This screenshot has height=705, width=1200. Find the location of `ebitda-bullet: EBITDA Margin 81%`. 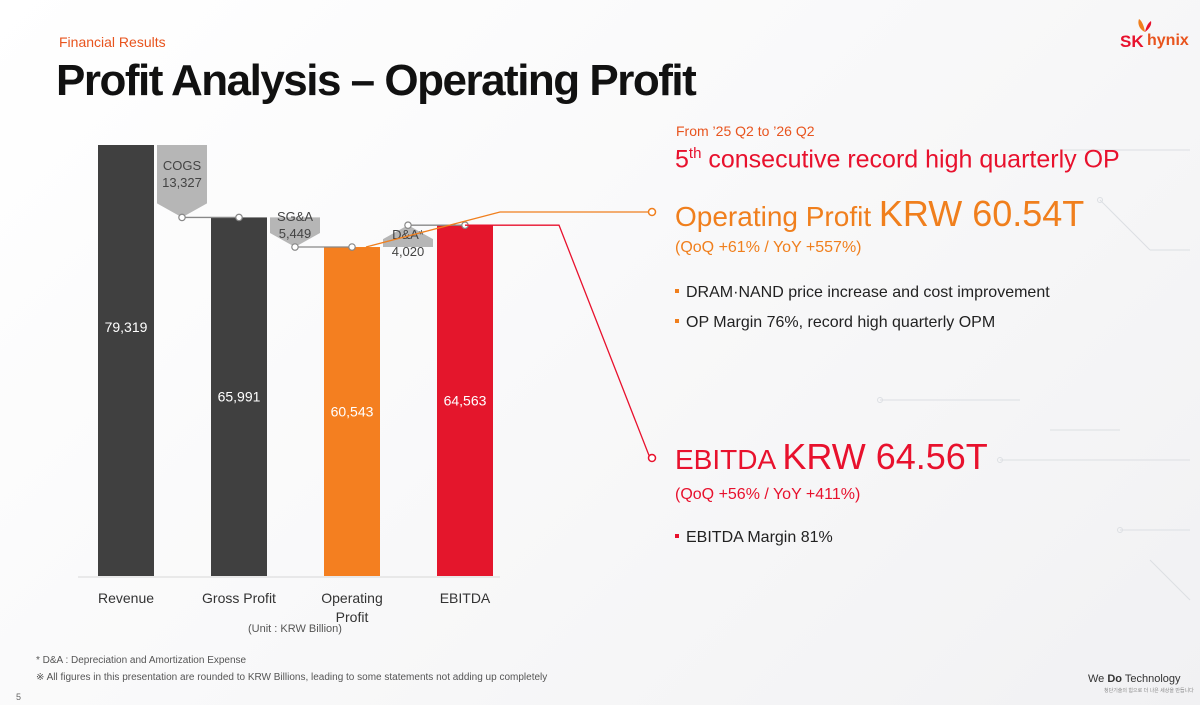

ebitda-bullet: EBITDA Margin 81% is located at coordinates (754, 538).